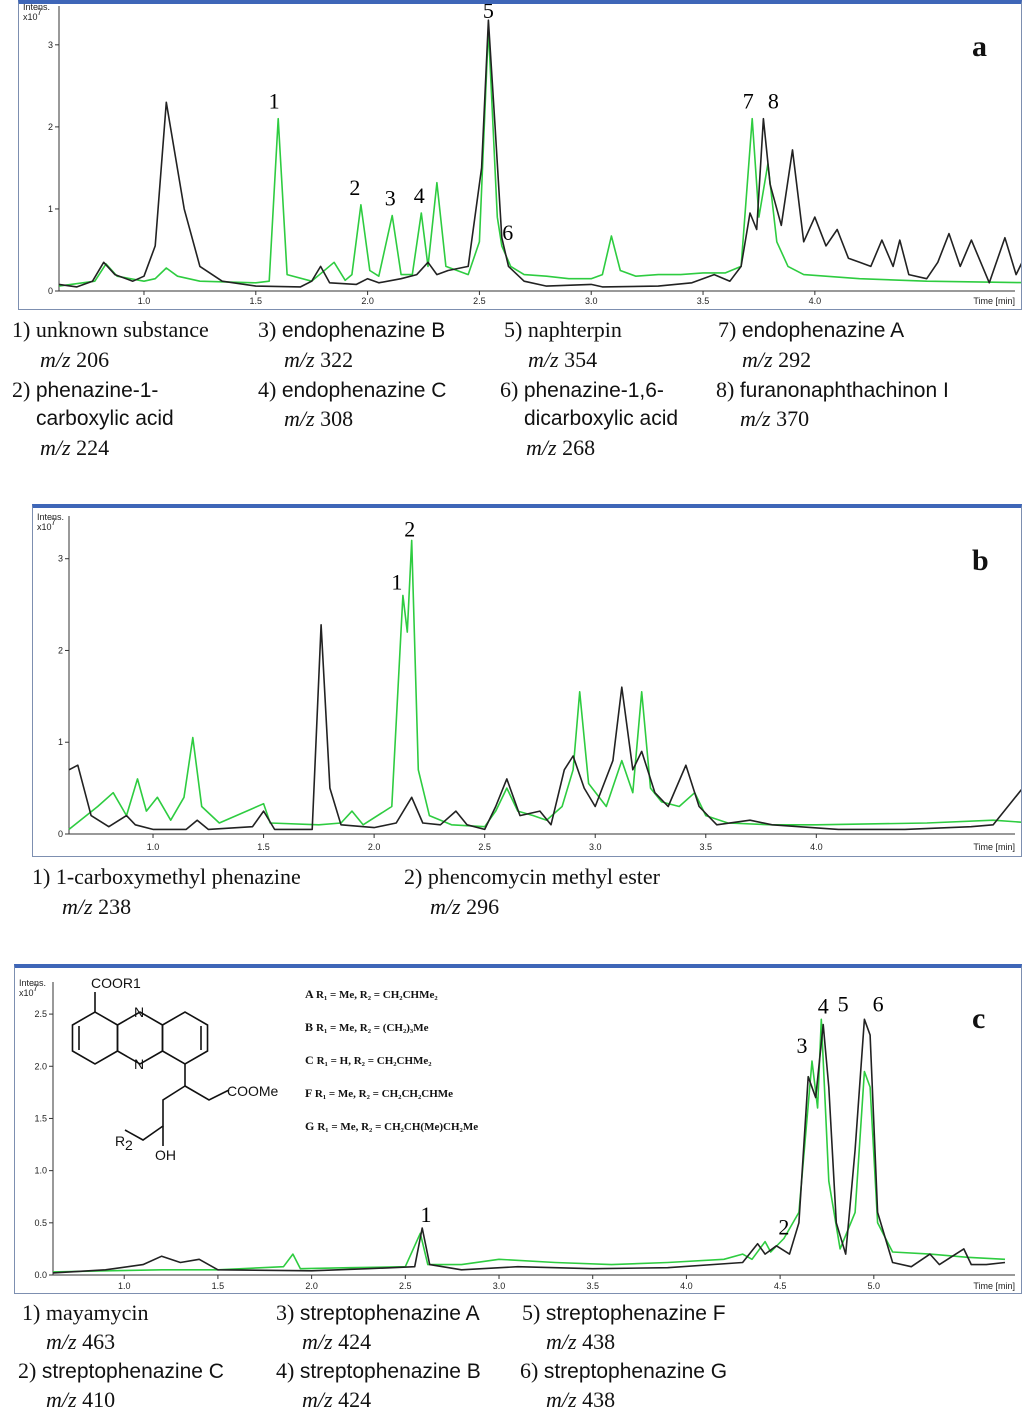  I want to click on legend-a-item-8: 8) furanonaphthachinon I, so click(832, 390).